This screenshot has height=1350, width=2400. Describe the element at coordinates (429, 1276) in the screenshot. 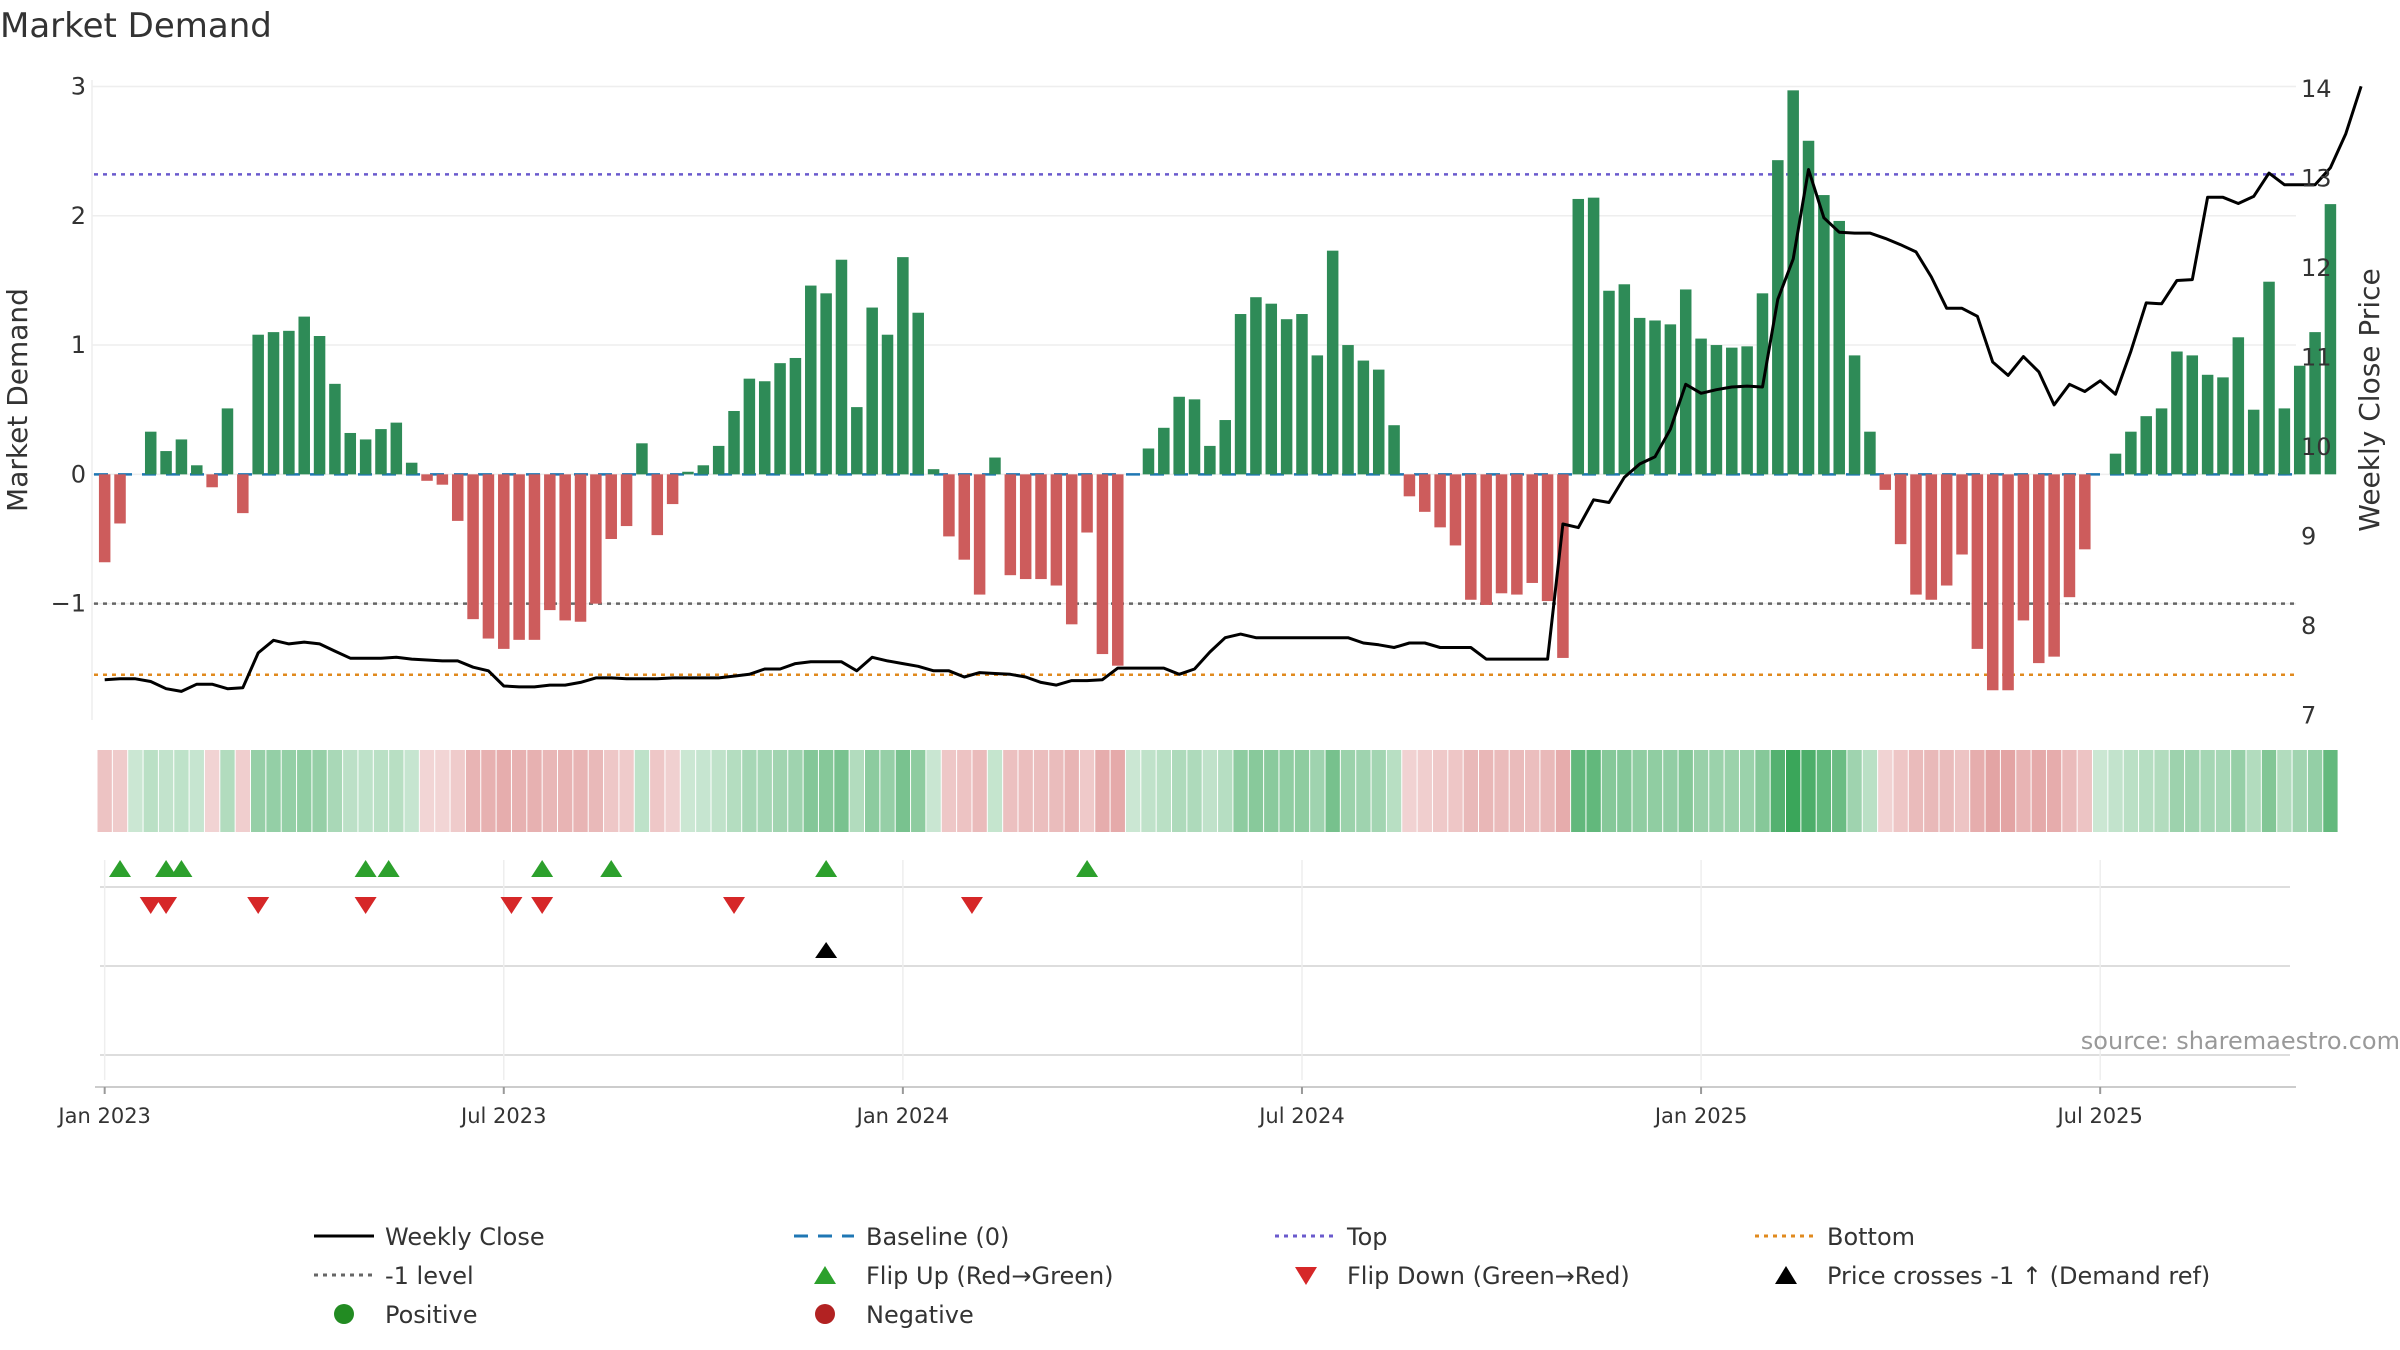

I see `legend-minus-one-label: -1 level` at that location.